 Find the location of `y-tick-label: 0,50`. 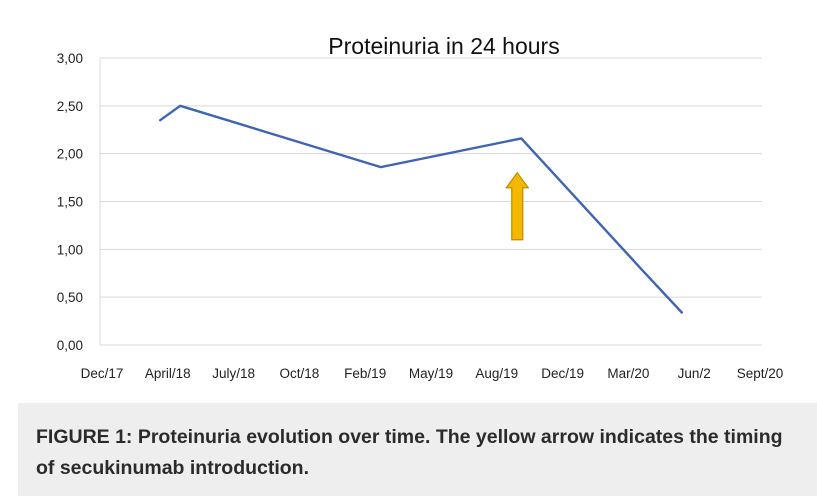

y-tick-label: 0,50 is located at coordinates (70, 297).